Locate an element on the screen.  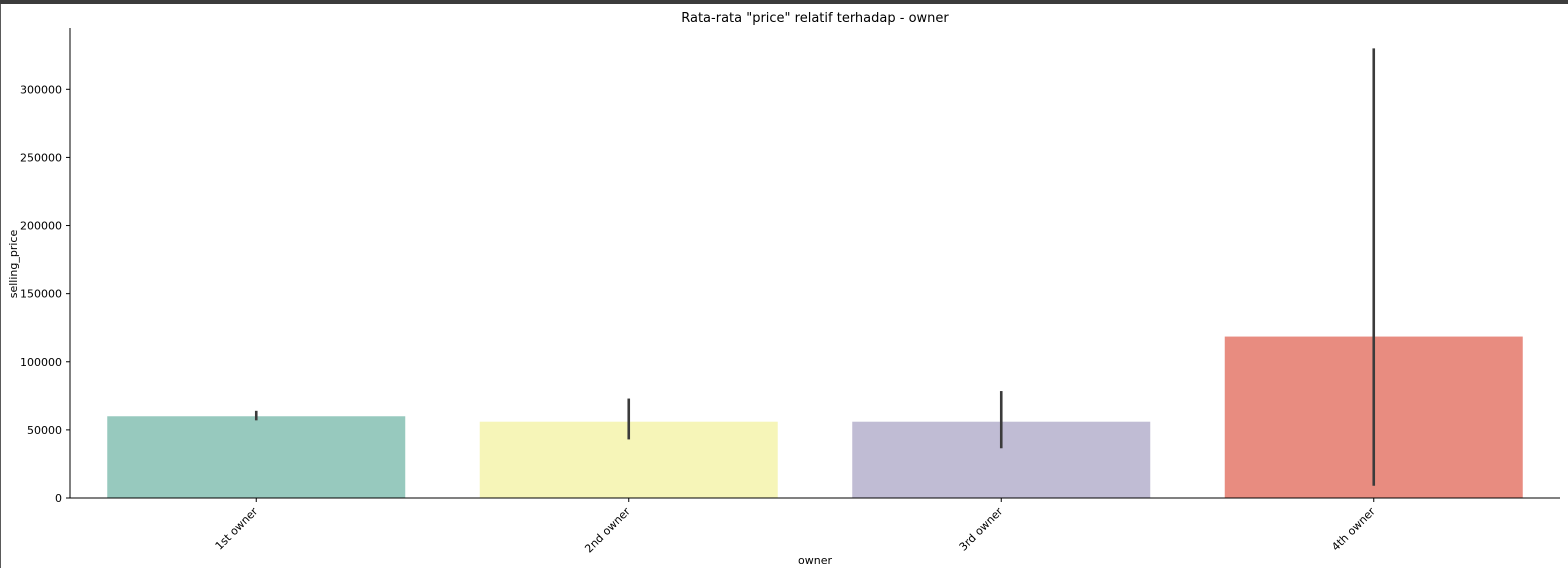
y-tick-label: 200000 is located at coordinates (41, 226).